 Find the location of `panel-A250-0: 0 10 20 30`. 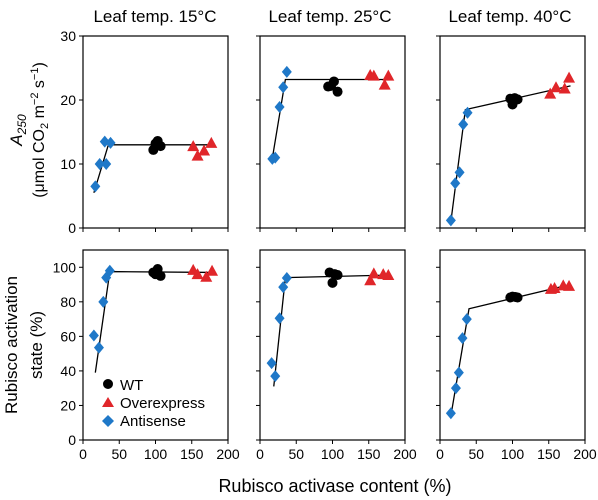

panel-A250-0: 0 10 20 30 is located at coordinates (144, 132).